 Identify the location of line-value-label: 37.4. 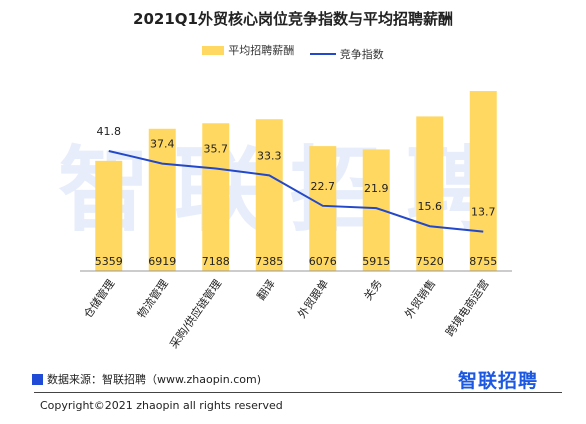
(162, 144).